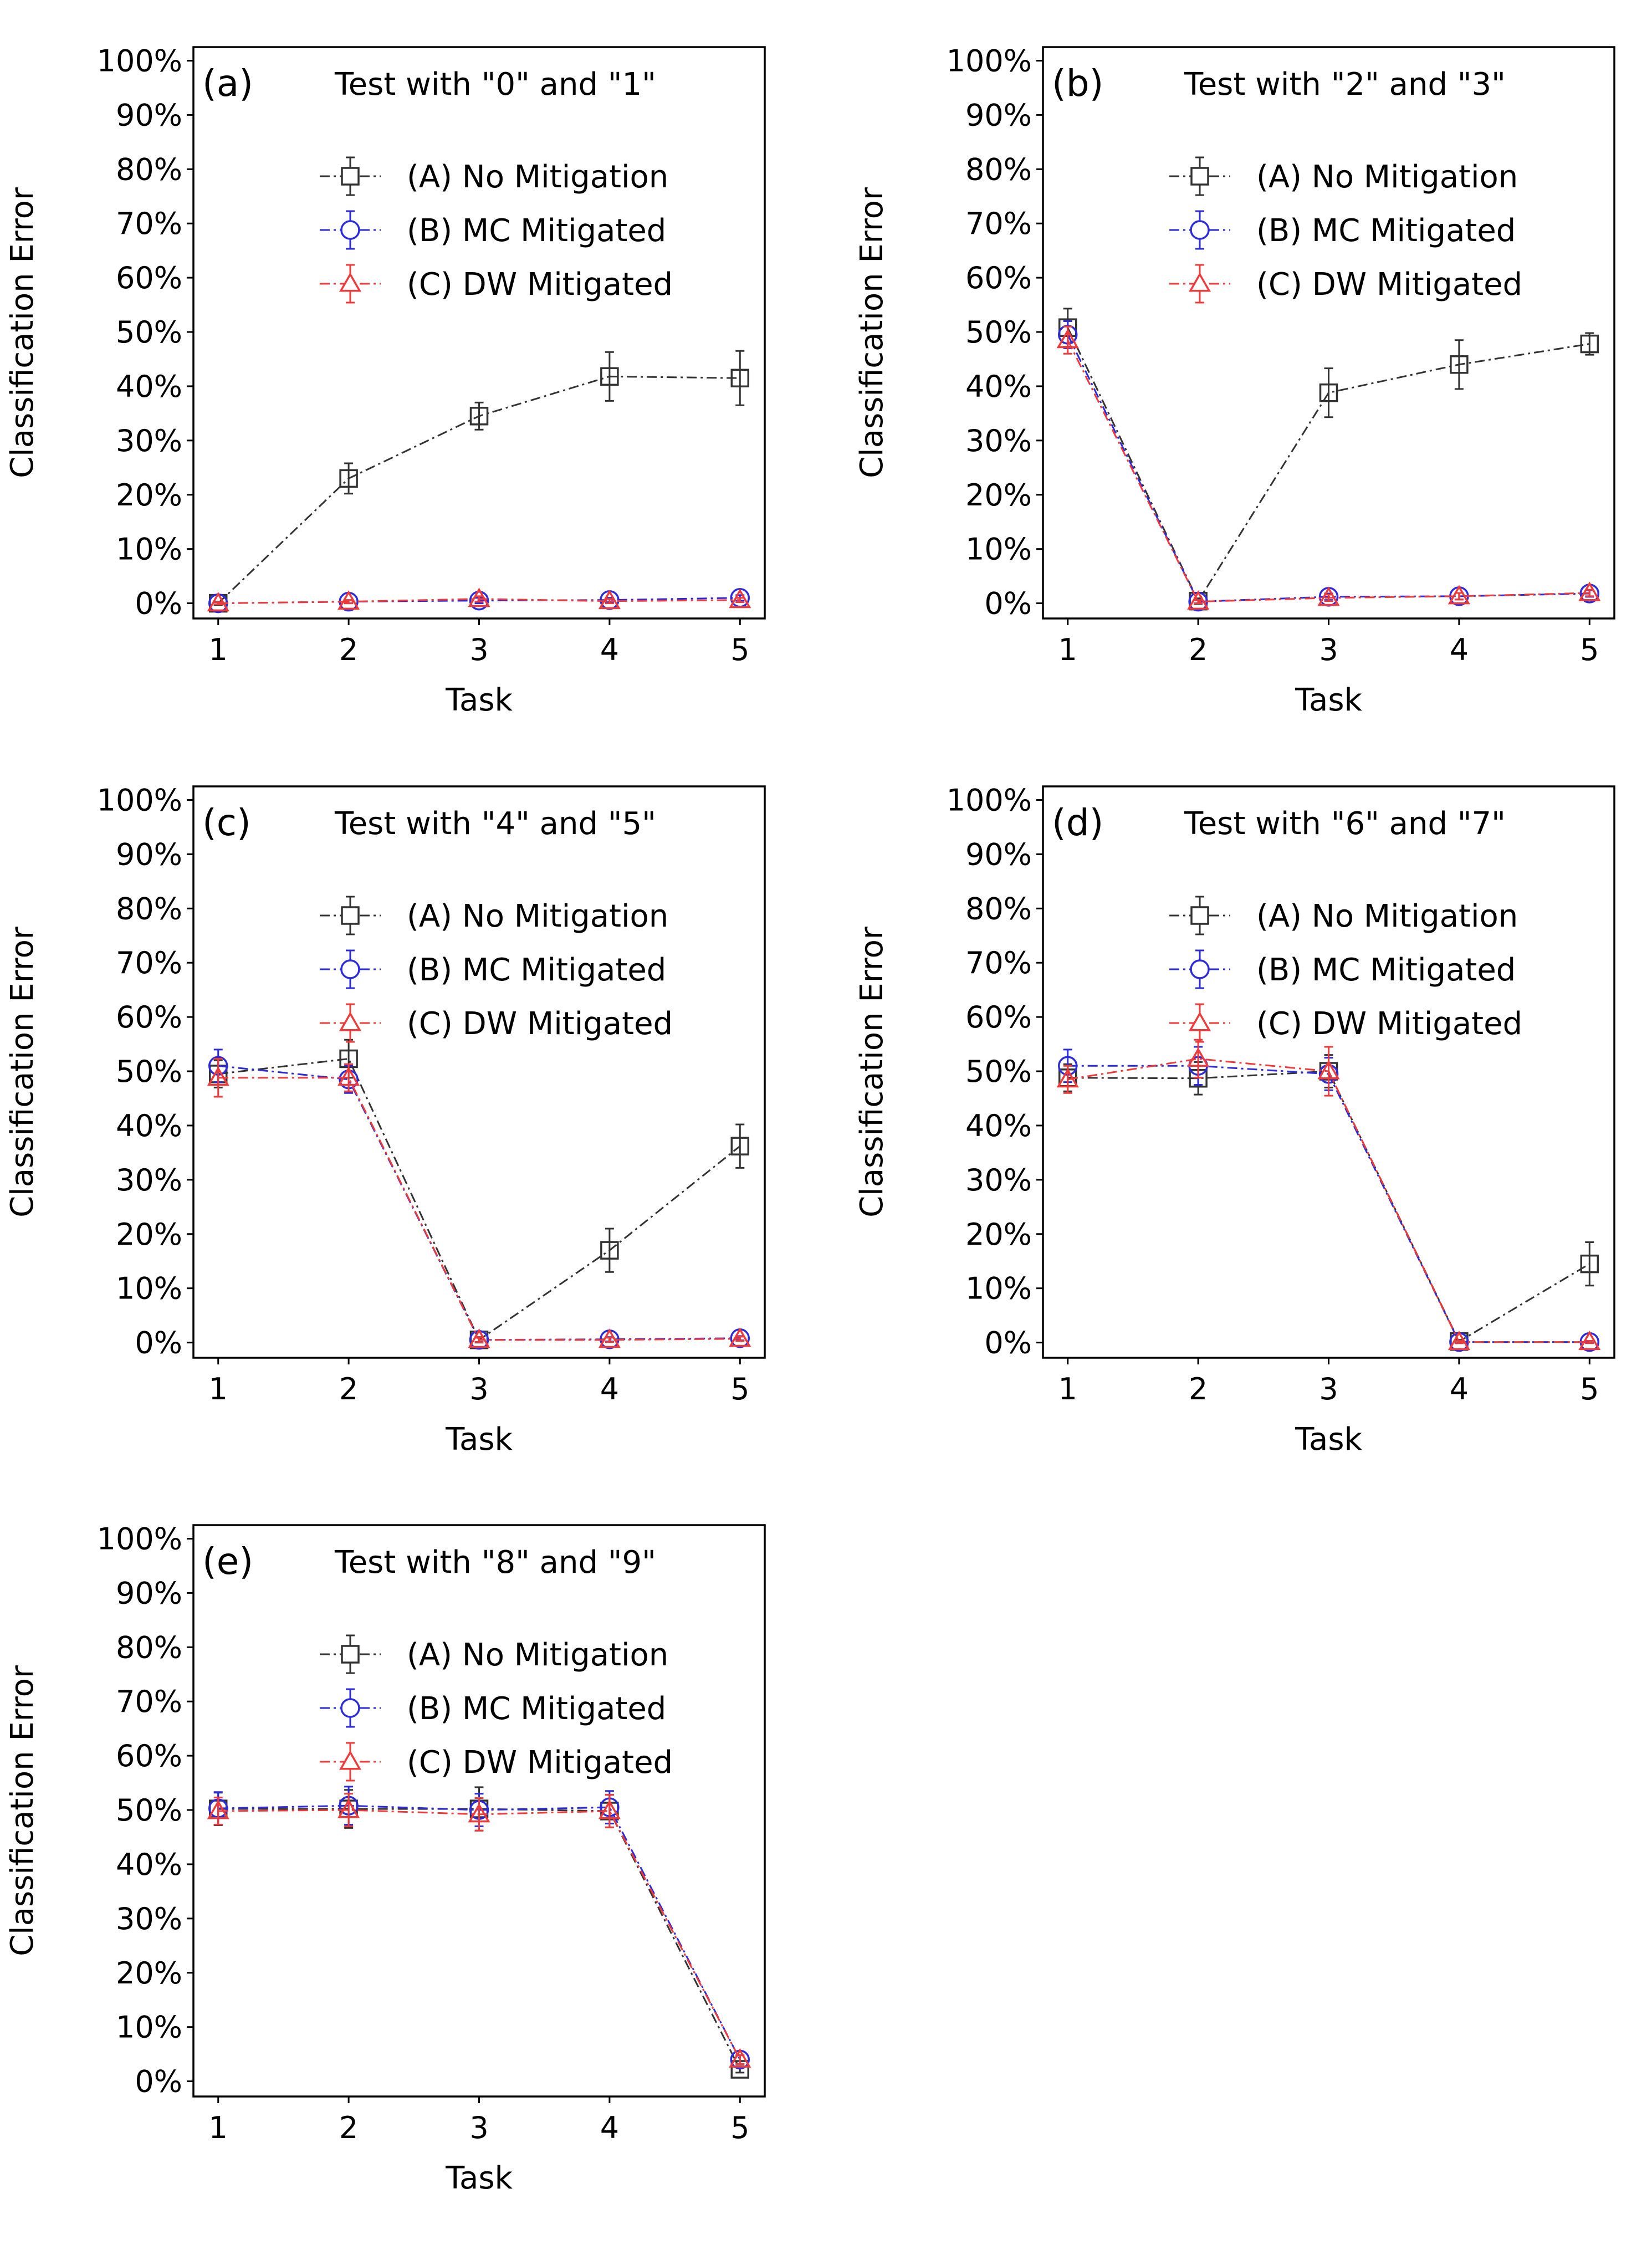  Describe the element at coordinates (149, 496) in the screenshot. I see `y-tick-label: 20%` at that location.